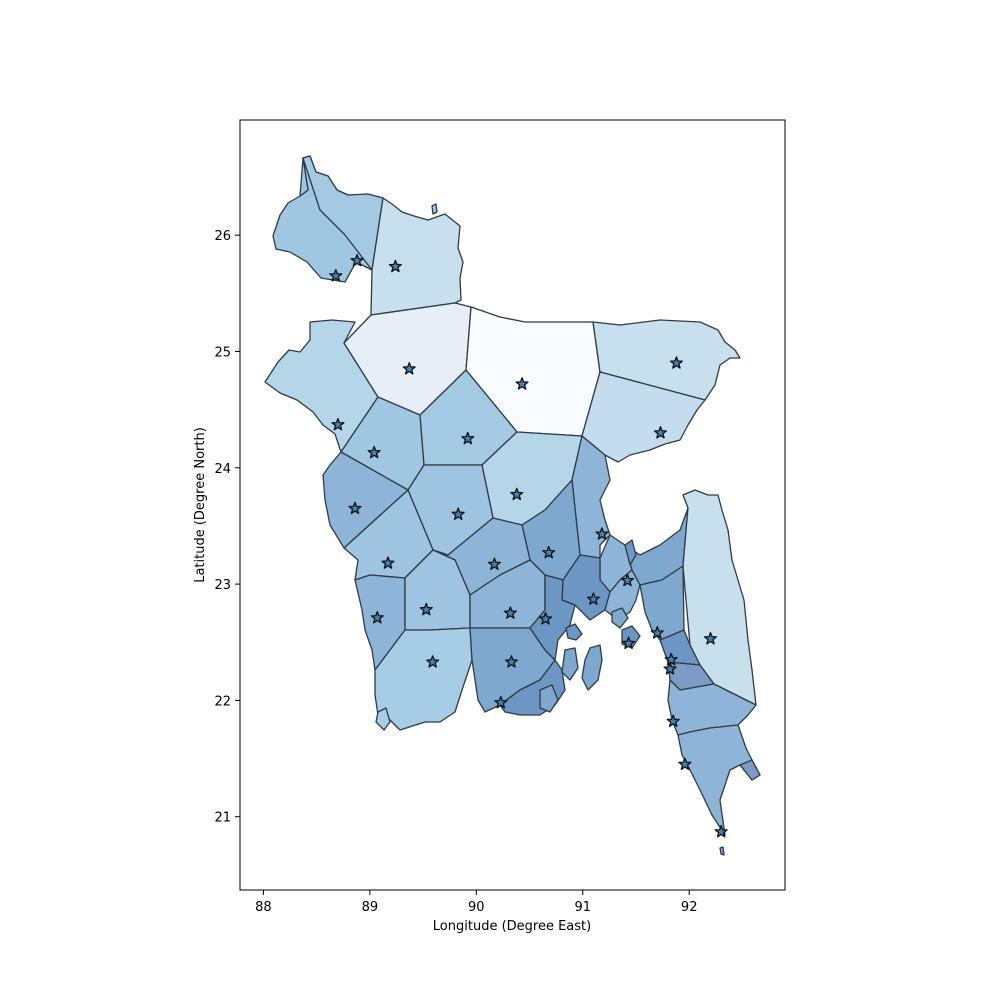 The height and width of the screenshot is (1004, 1000). What do you see at coordinates (582, 907) in the screenshot?
I see `x-tick-label: 91` at bounding box center [582, 907].